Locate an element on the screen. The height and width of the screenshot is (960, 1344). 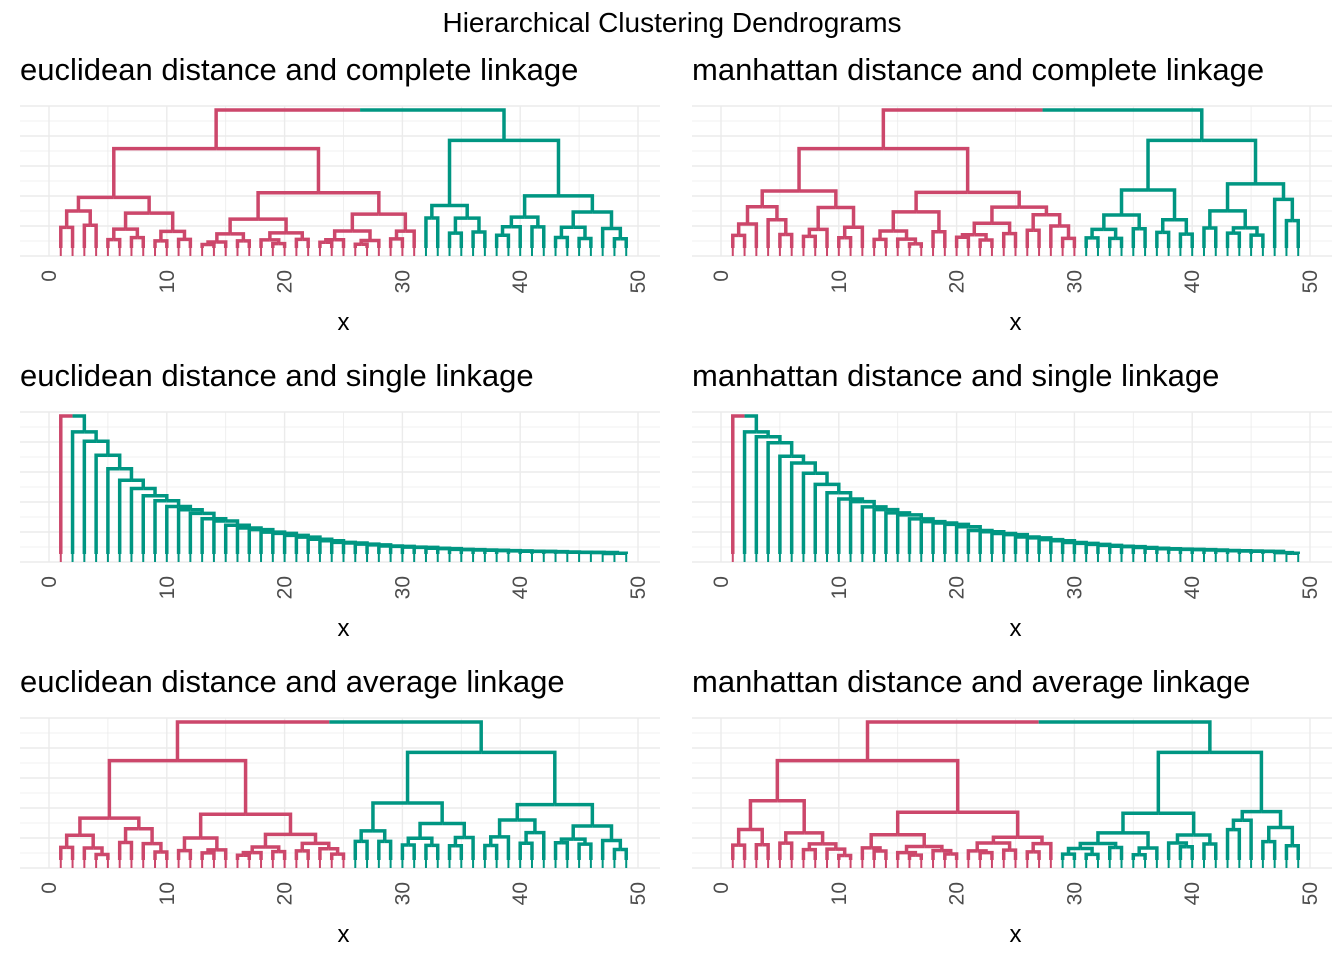
panel-title: manhattan distance and average linkage is located at coordinates (971, 681).